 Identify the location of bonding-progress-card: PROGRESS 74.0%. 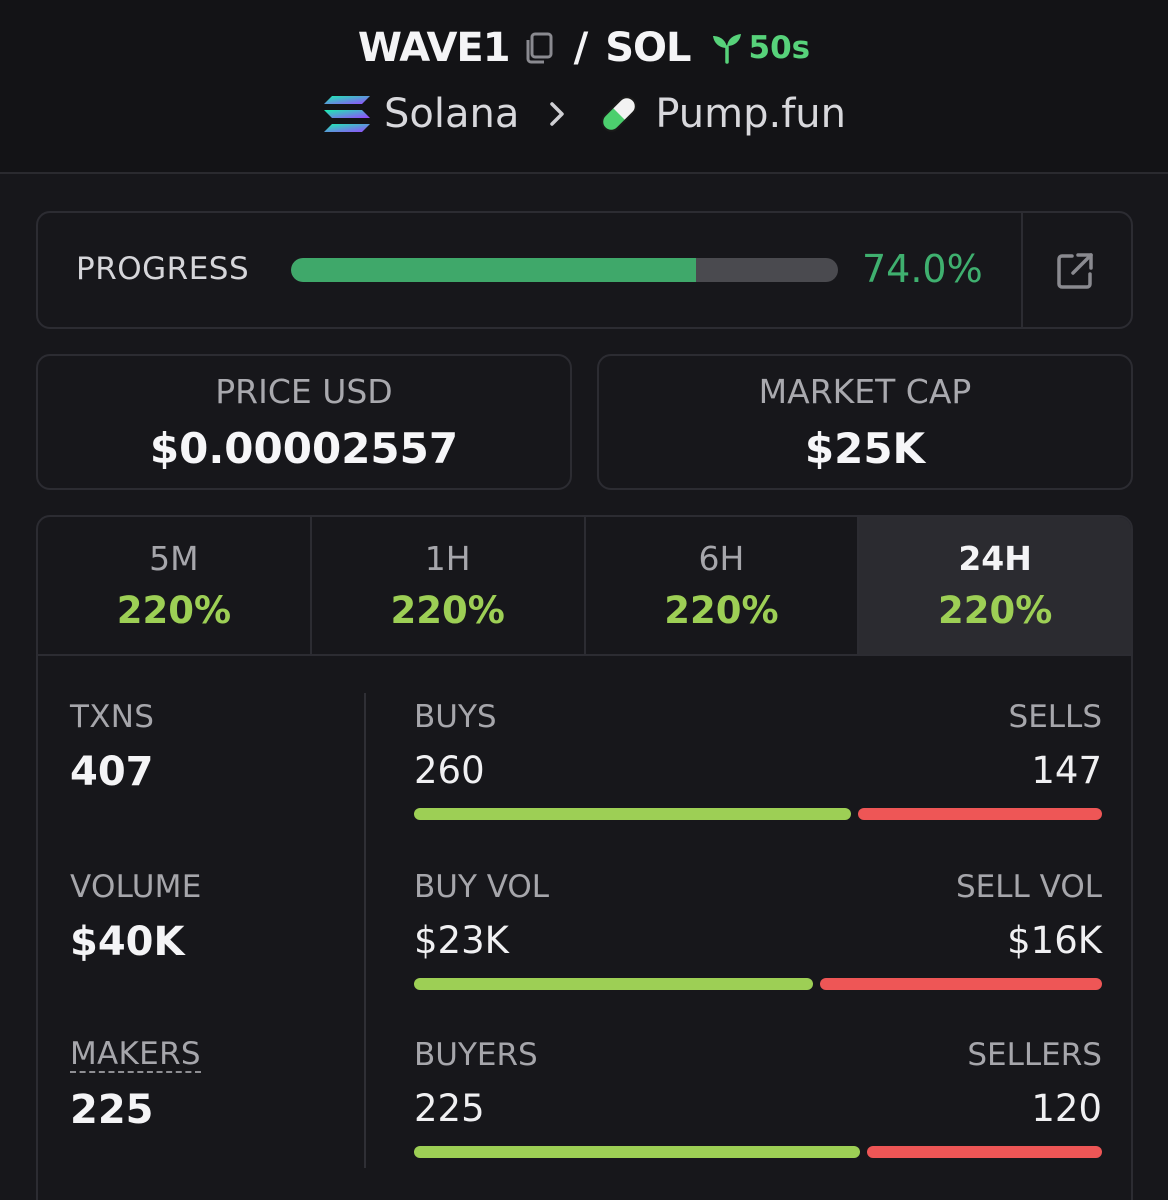
(584, 270).